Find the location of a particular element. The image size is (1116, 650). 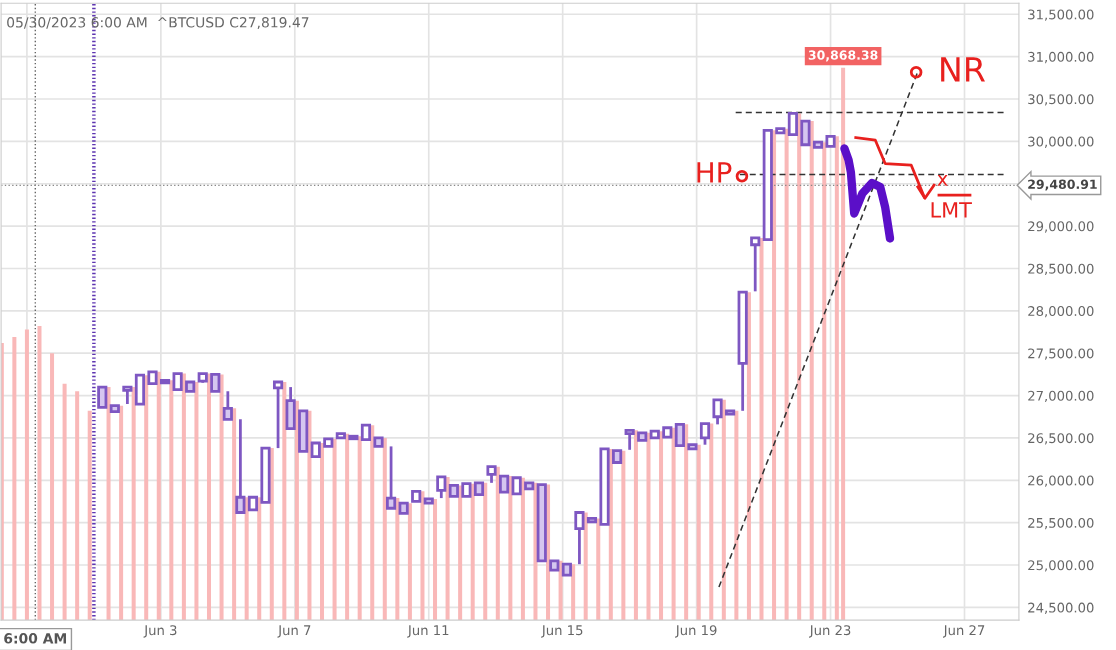

y-tick-label: 25,000.00 is located at coordinates (1061, 566).